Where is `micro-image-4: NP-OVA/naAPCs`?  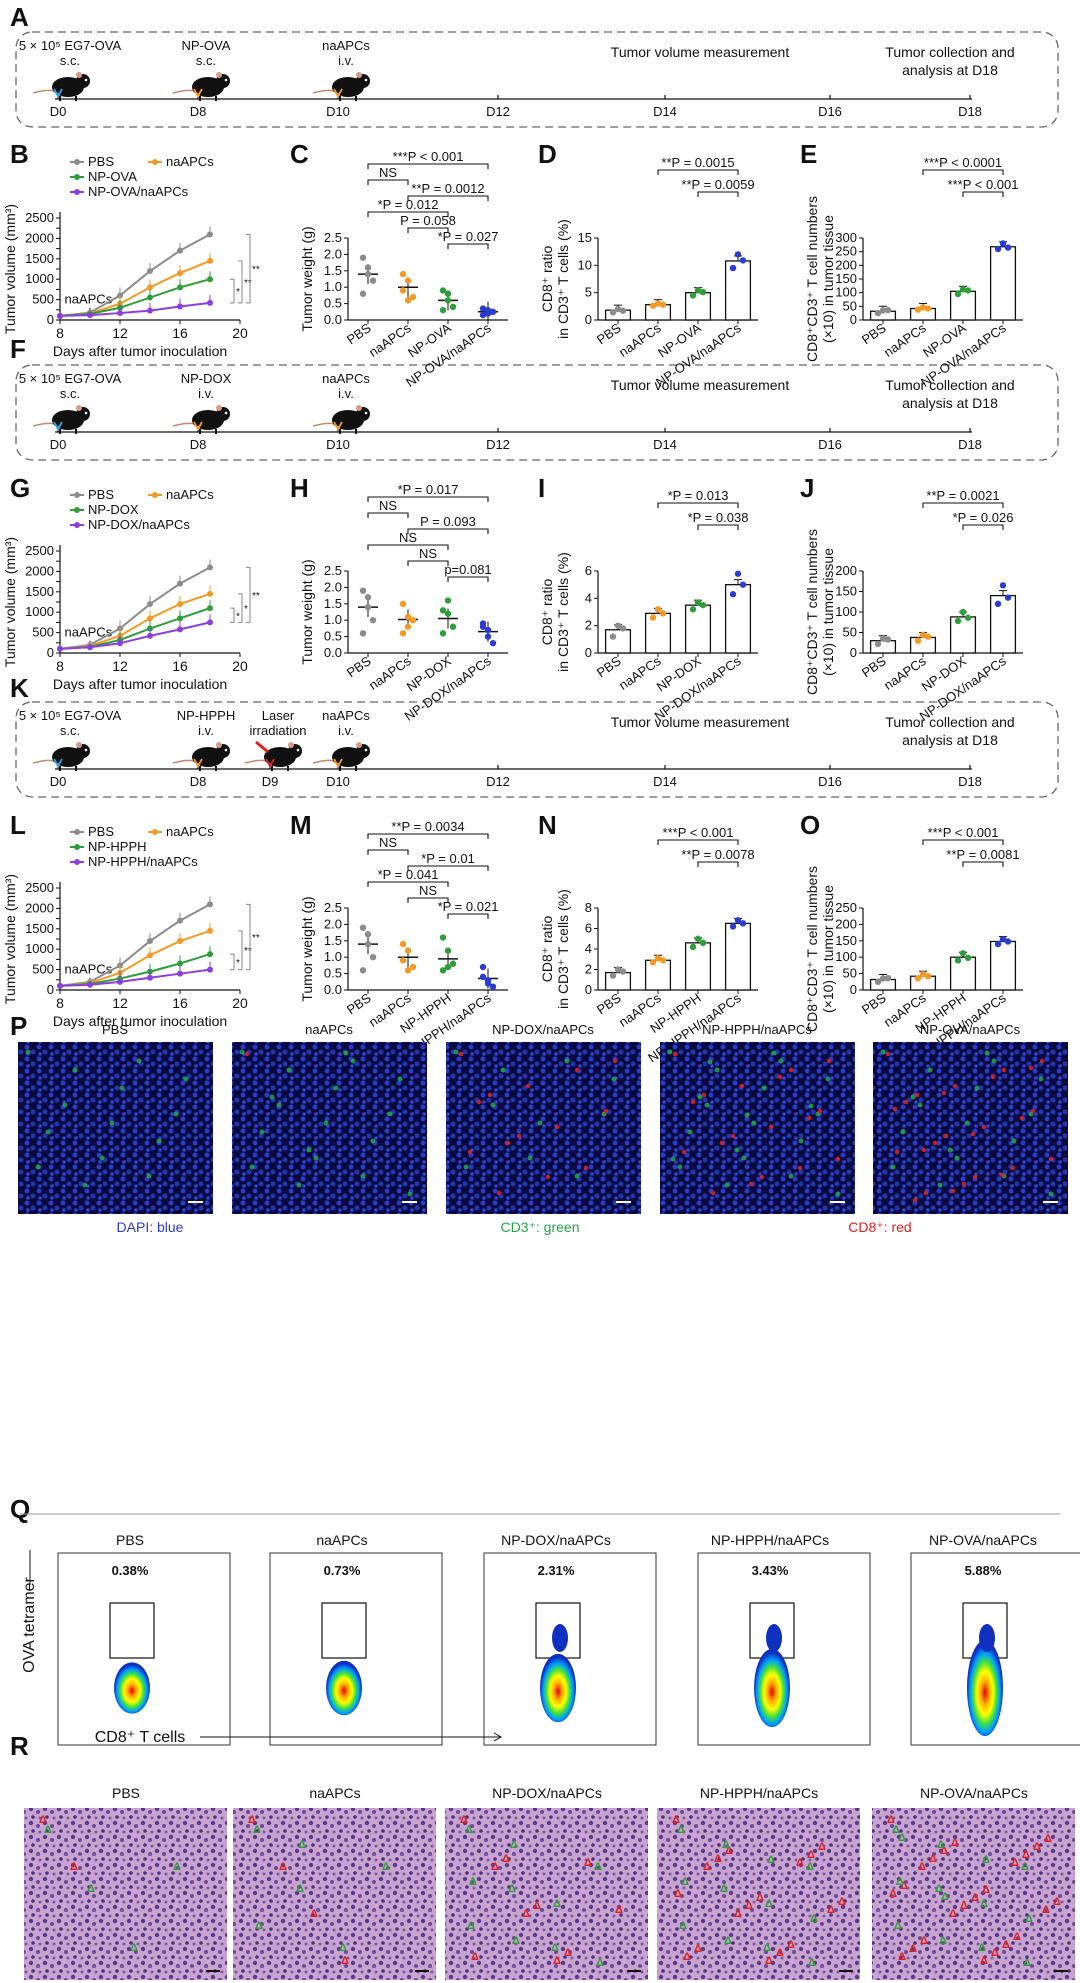
micro-image-4: NP-OVA/naAPCs is located at coordinates (970, 1118).